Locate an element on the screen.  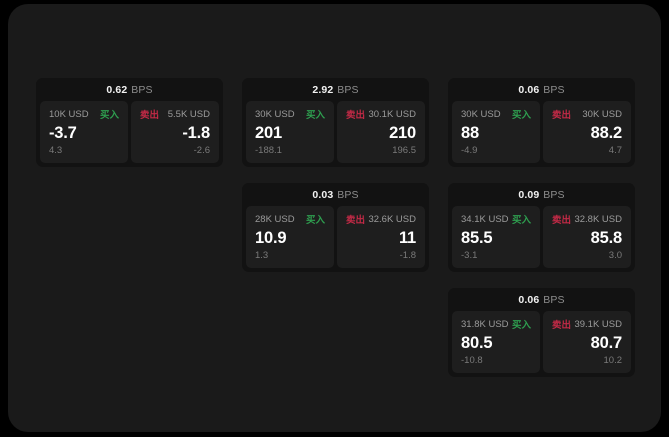
buy-price: 80.5 is located at coordinates (477, 342).